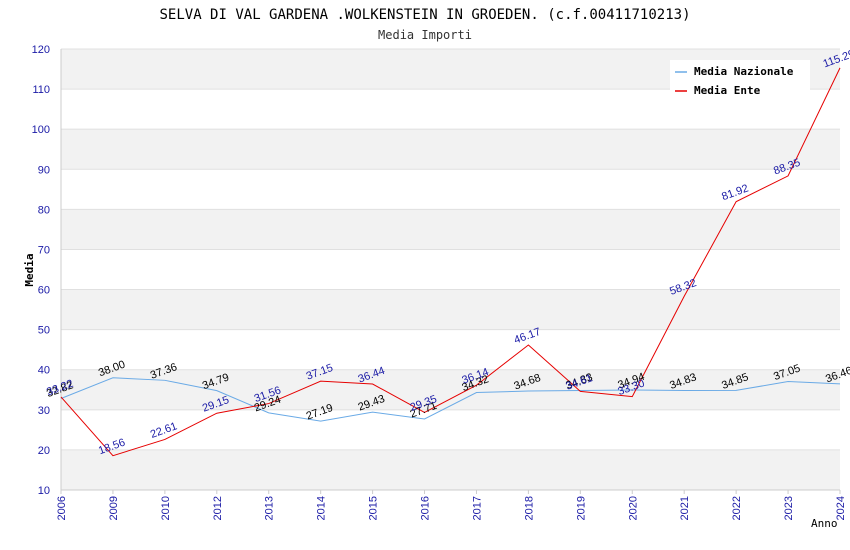  Describe the element at coordinates (44, 411) in the screenshot. I see `y-tick-label: 30` at that location.